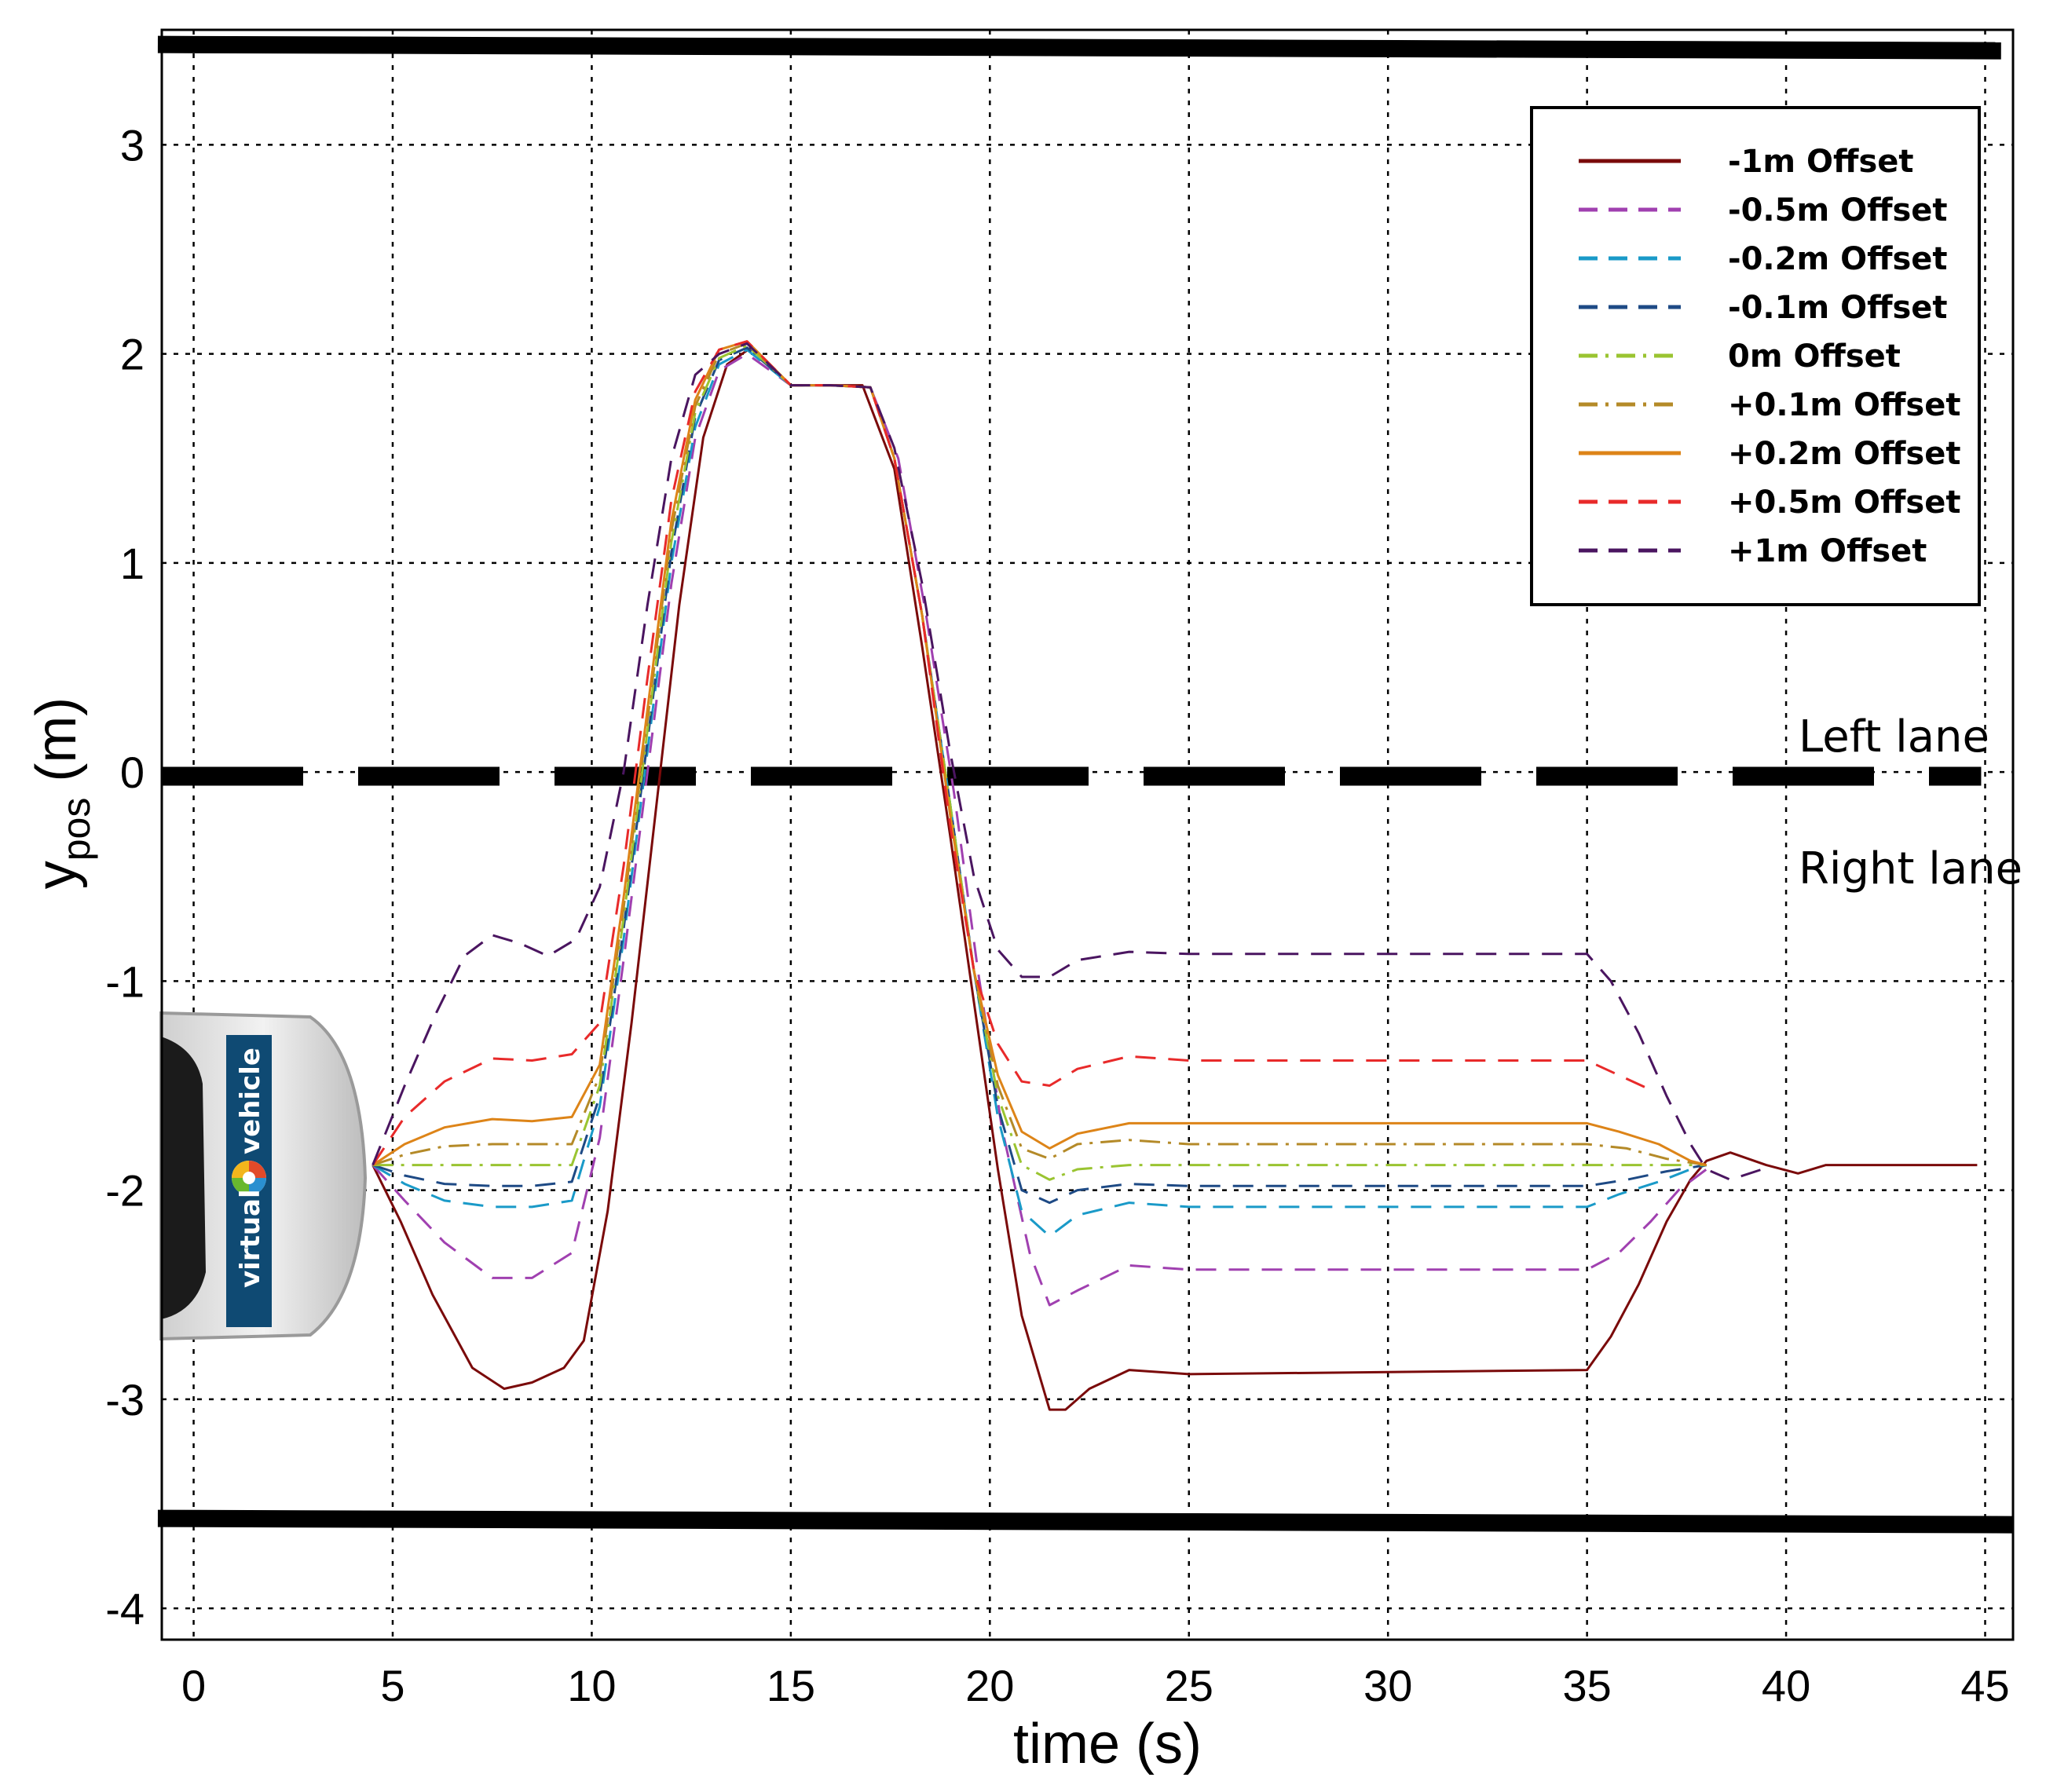 Image resolution: width=2057 pixels, height=1792 pixels. Describe the element at coordinates (1108, 1744) in the screenshot. I see `x-axis-title: time (s)` at that location.